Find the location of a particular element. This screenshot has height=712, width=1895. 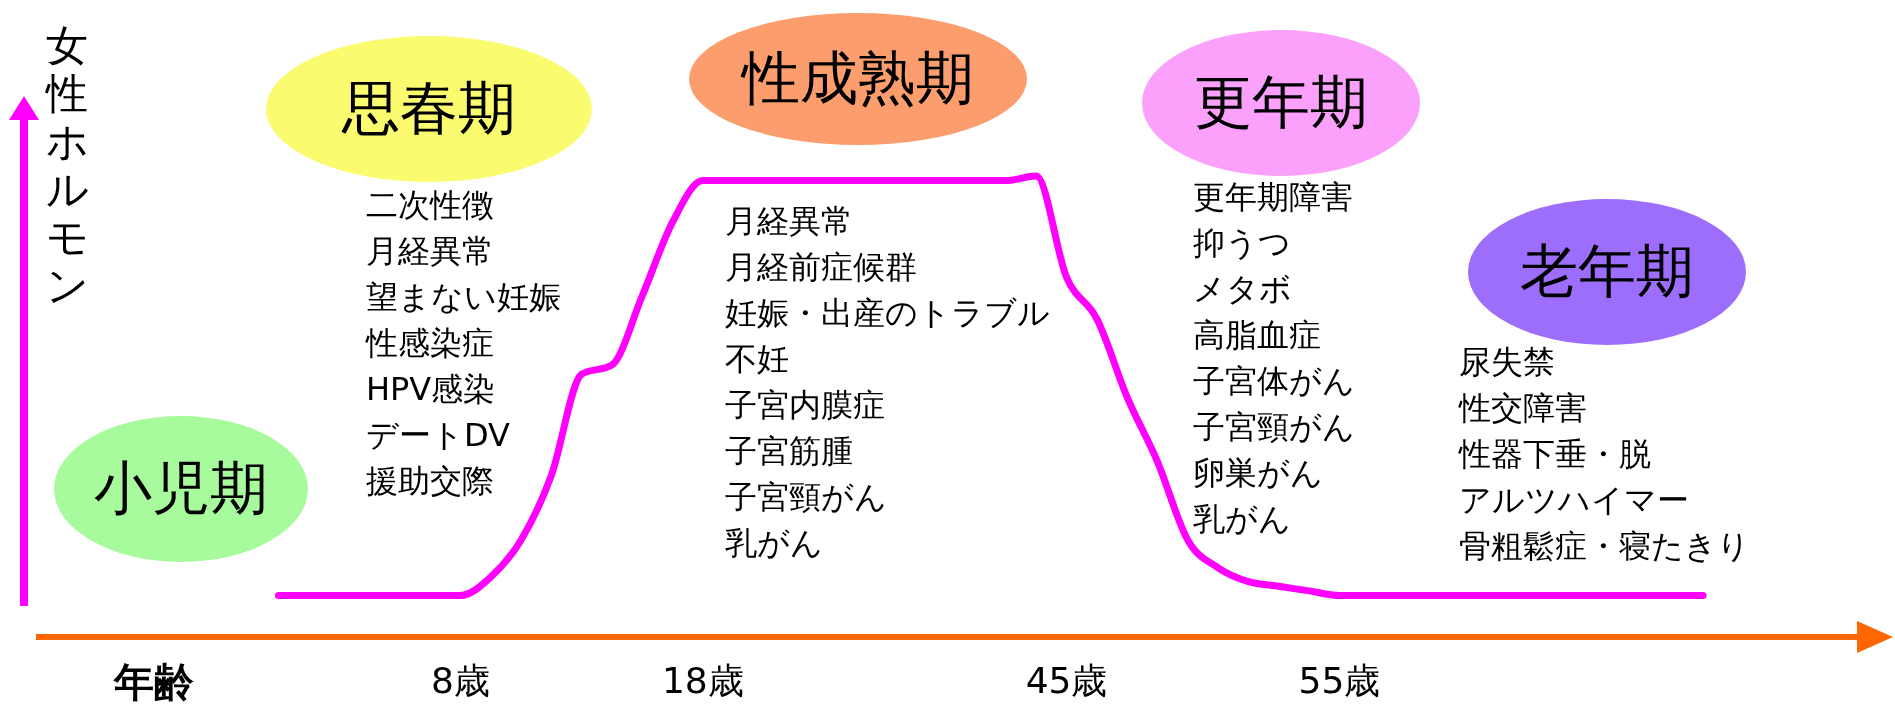

x-tick-label: 45歳 is located at coordinates (1066, 680).